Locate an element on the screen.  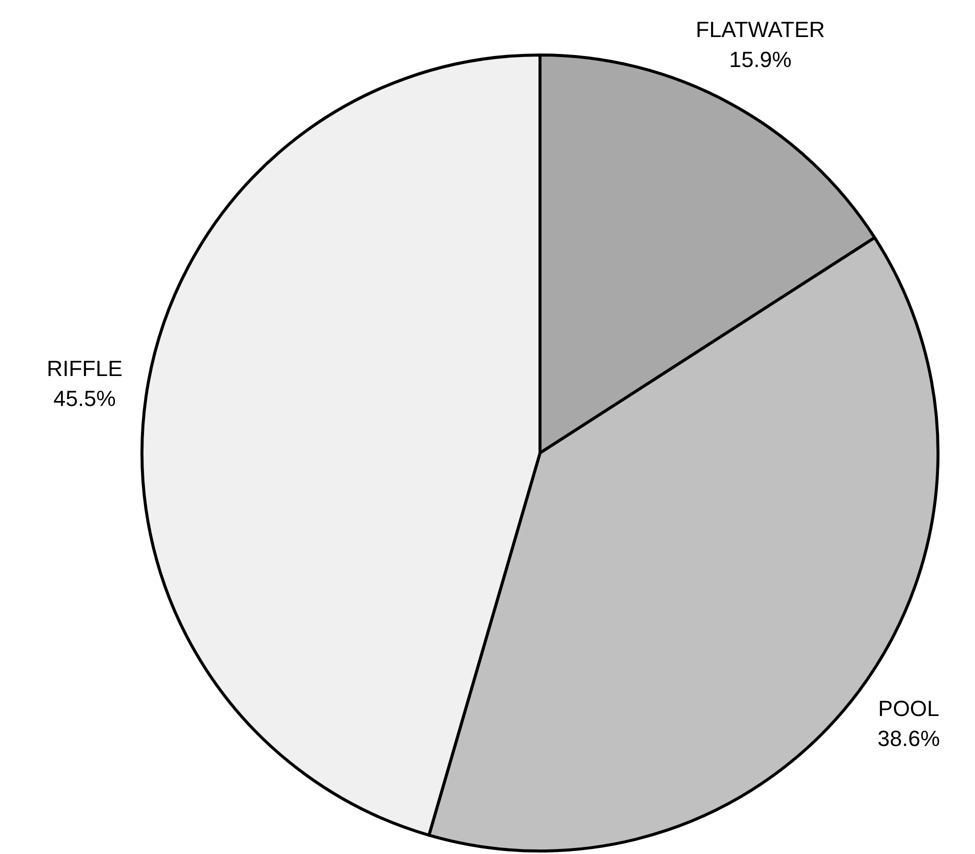
slice-label: RIFFLE is located at coordinates (84, 369).